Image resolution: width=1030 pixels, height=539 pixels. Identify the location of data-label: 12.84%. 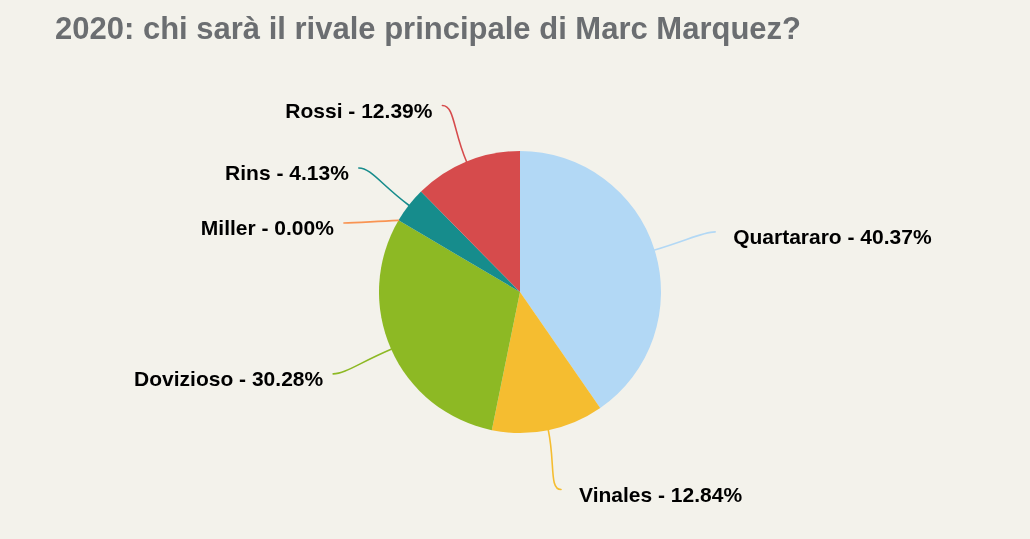
(706, 495).